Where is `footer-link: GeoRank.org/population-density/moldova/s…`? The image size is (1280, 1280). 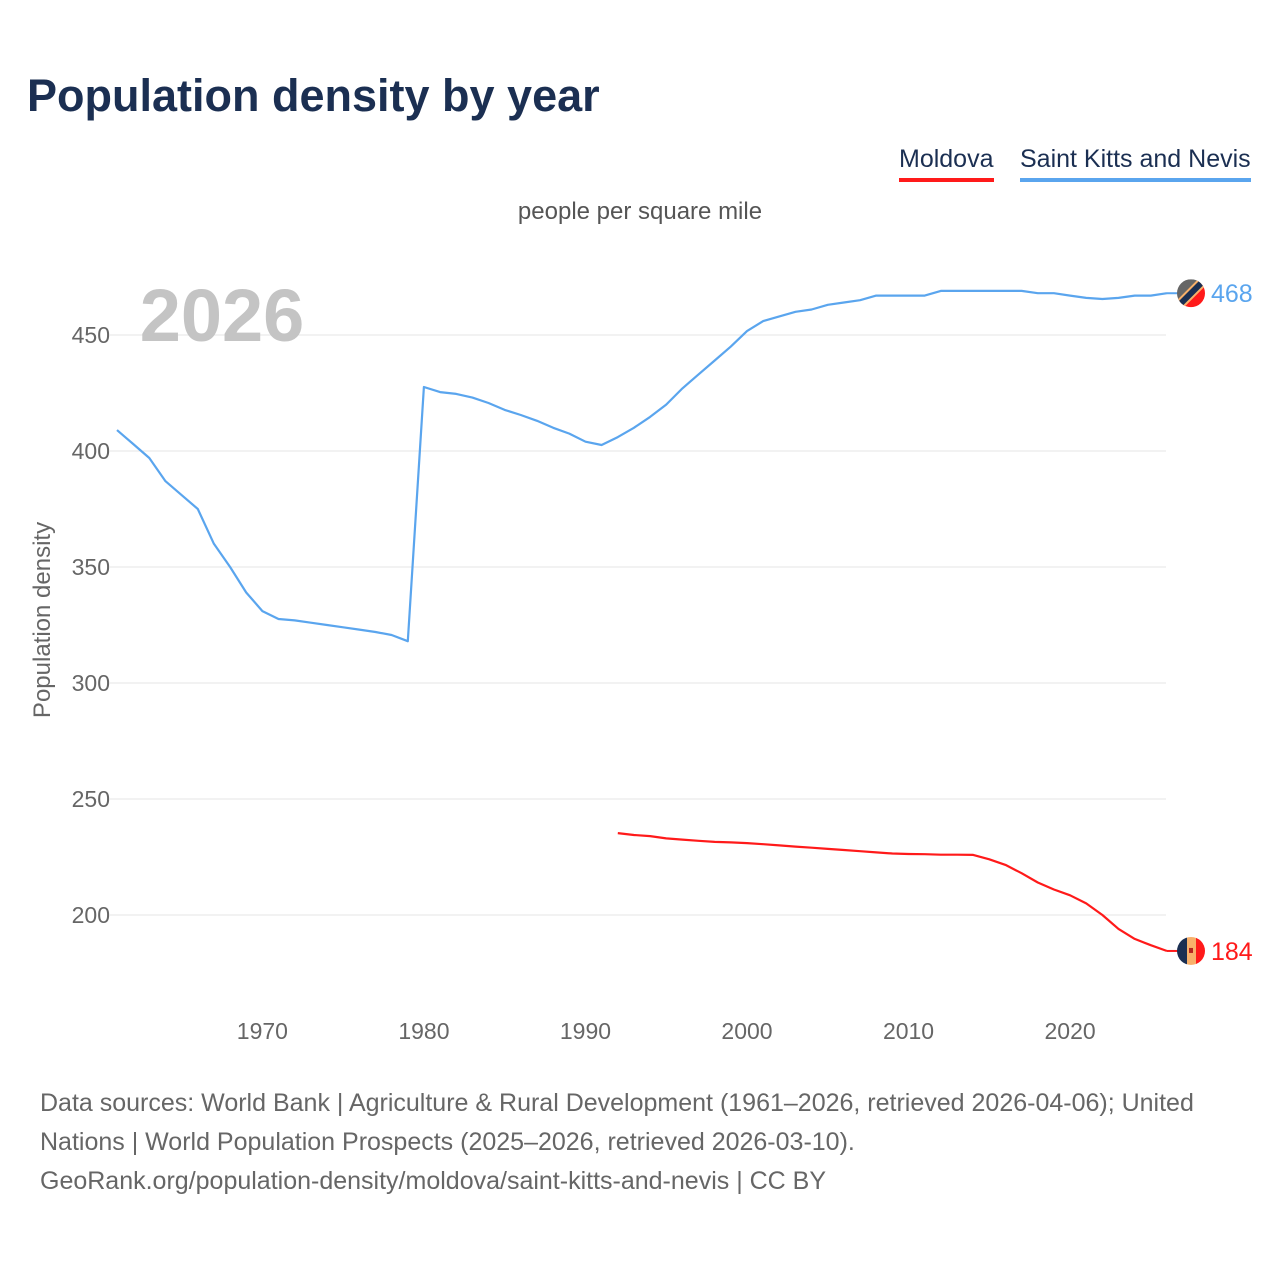
footer-link: GeoRank.org/population-density/moldova/s… is located at coordinates (433, 1181).